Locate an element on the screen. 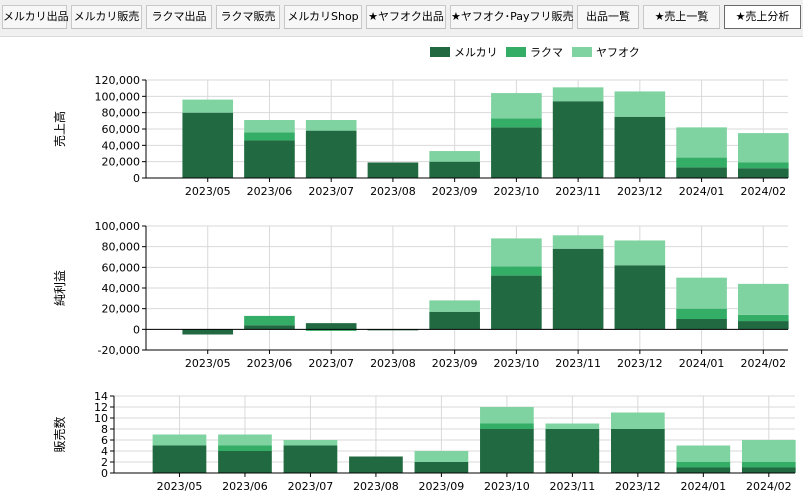  y-tick-label: 100,000 is located at coordinates (118, 226).